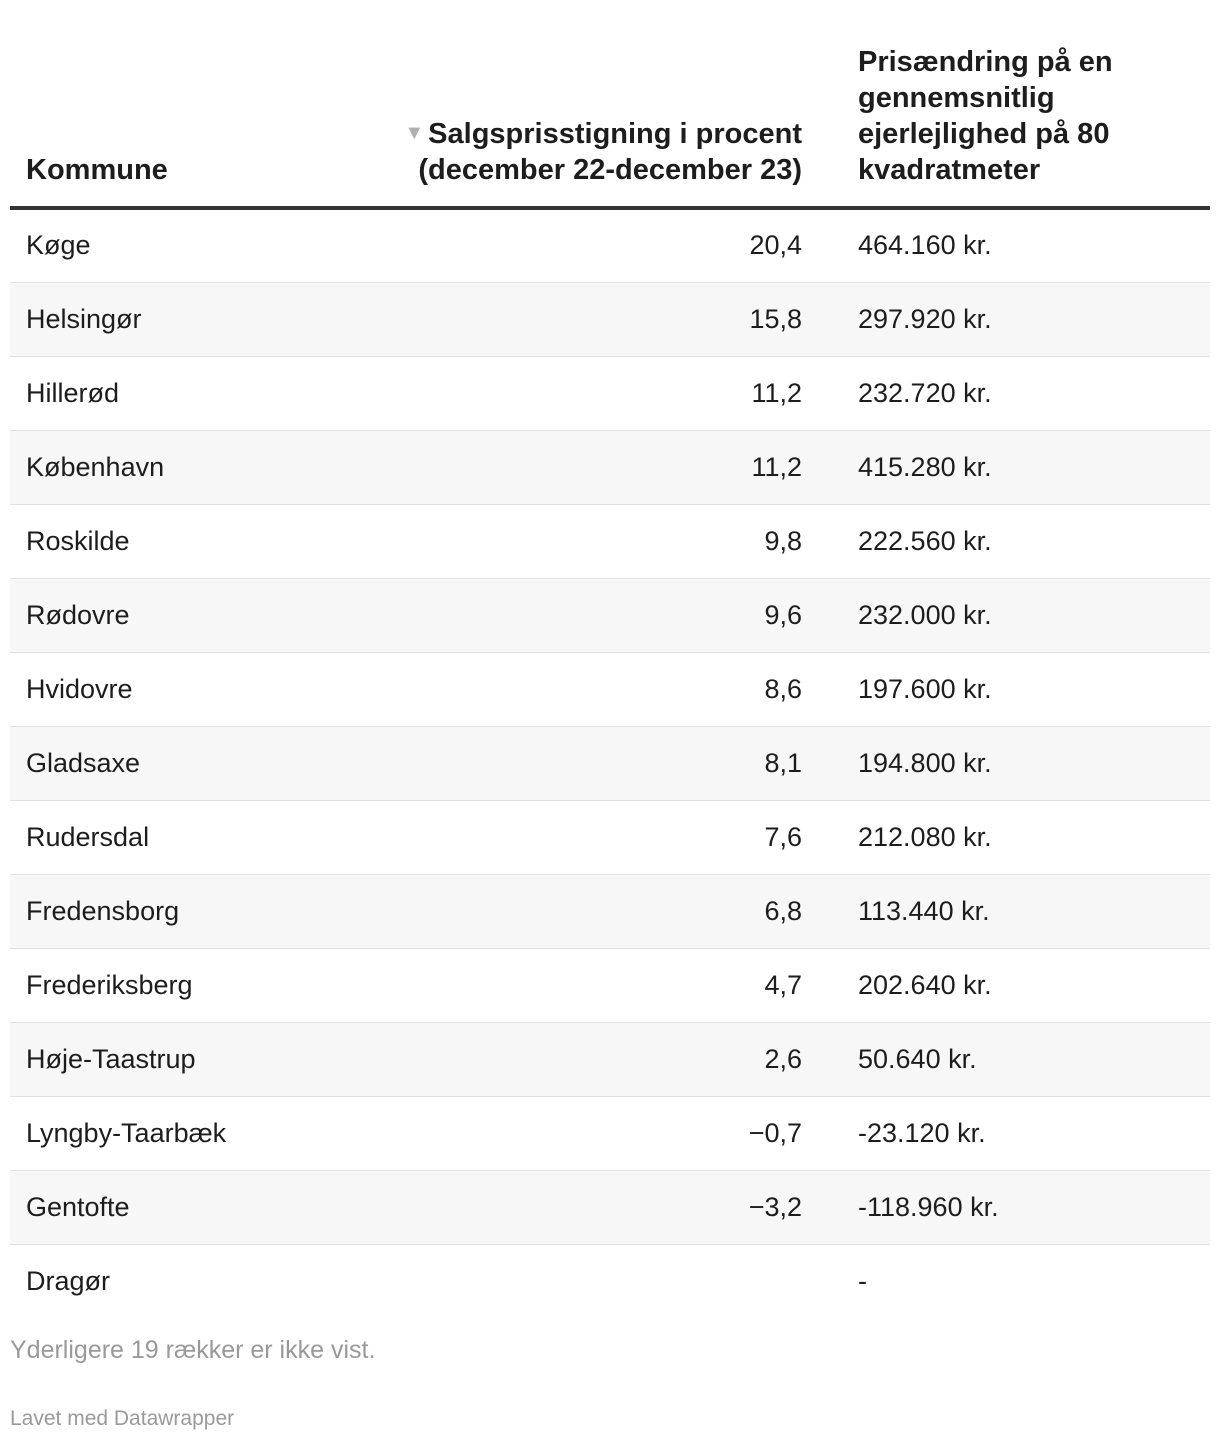 The image size is (1220, 1444). Describe the element at coordinates (414, 133) in the screenshot. I see `sort-descending-icon: ▼` at that location.